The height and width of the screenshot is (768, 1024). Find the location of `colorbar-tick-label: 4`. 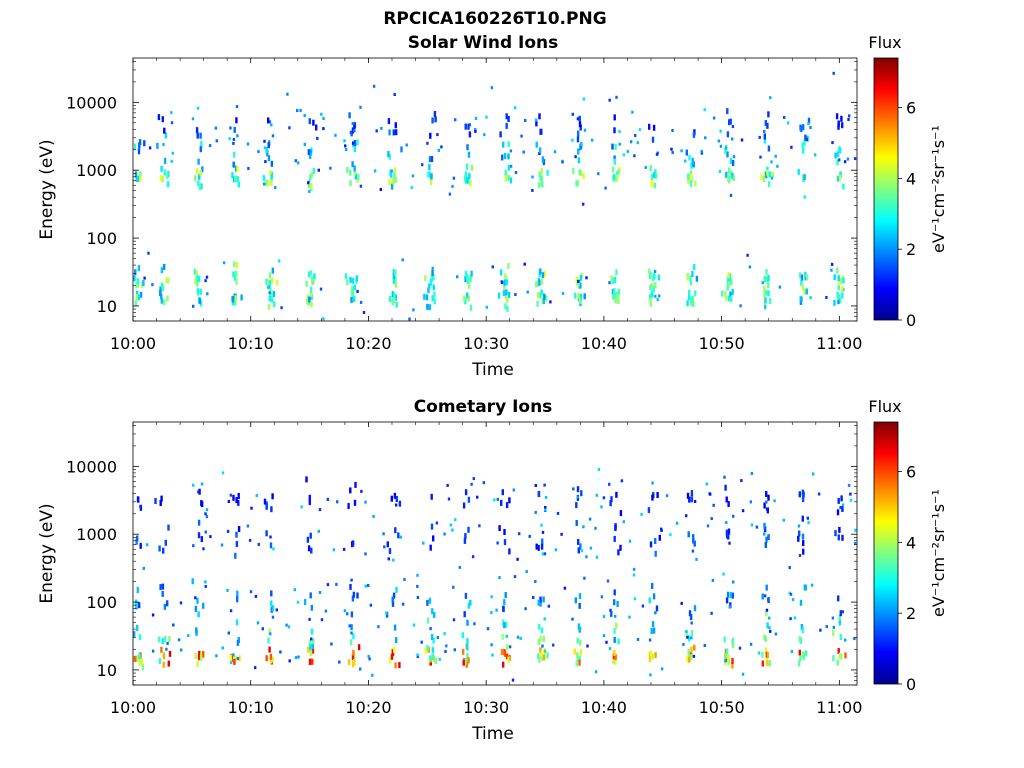

colorbar-tick-label: 4 is located at coordinates (911, 542).